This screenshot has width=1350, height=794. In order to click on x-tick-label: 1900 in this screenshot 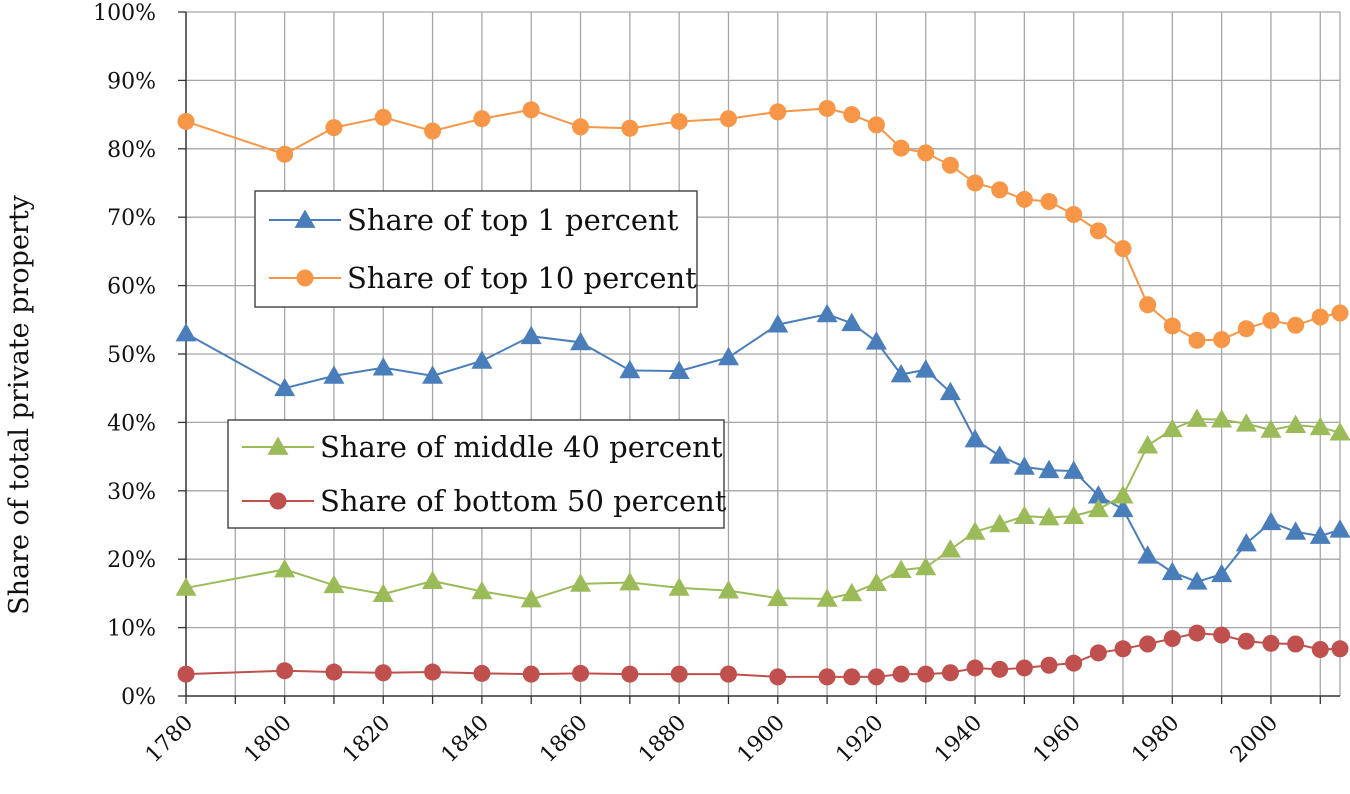, I will do `click(761, 739)`.